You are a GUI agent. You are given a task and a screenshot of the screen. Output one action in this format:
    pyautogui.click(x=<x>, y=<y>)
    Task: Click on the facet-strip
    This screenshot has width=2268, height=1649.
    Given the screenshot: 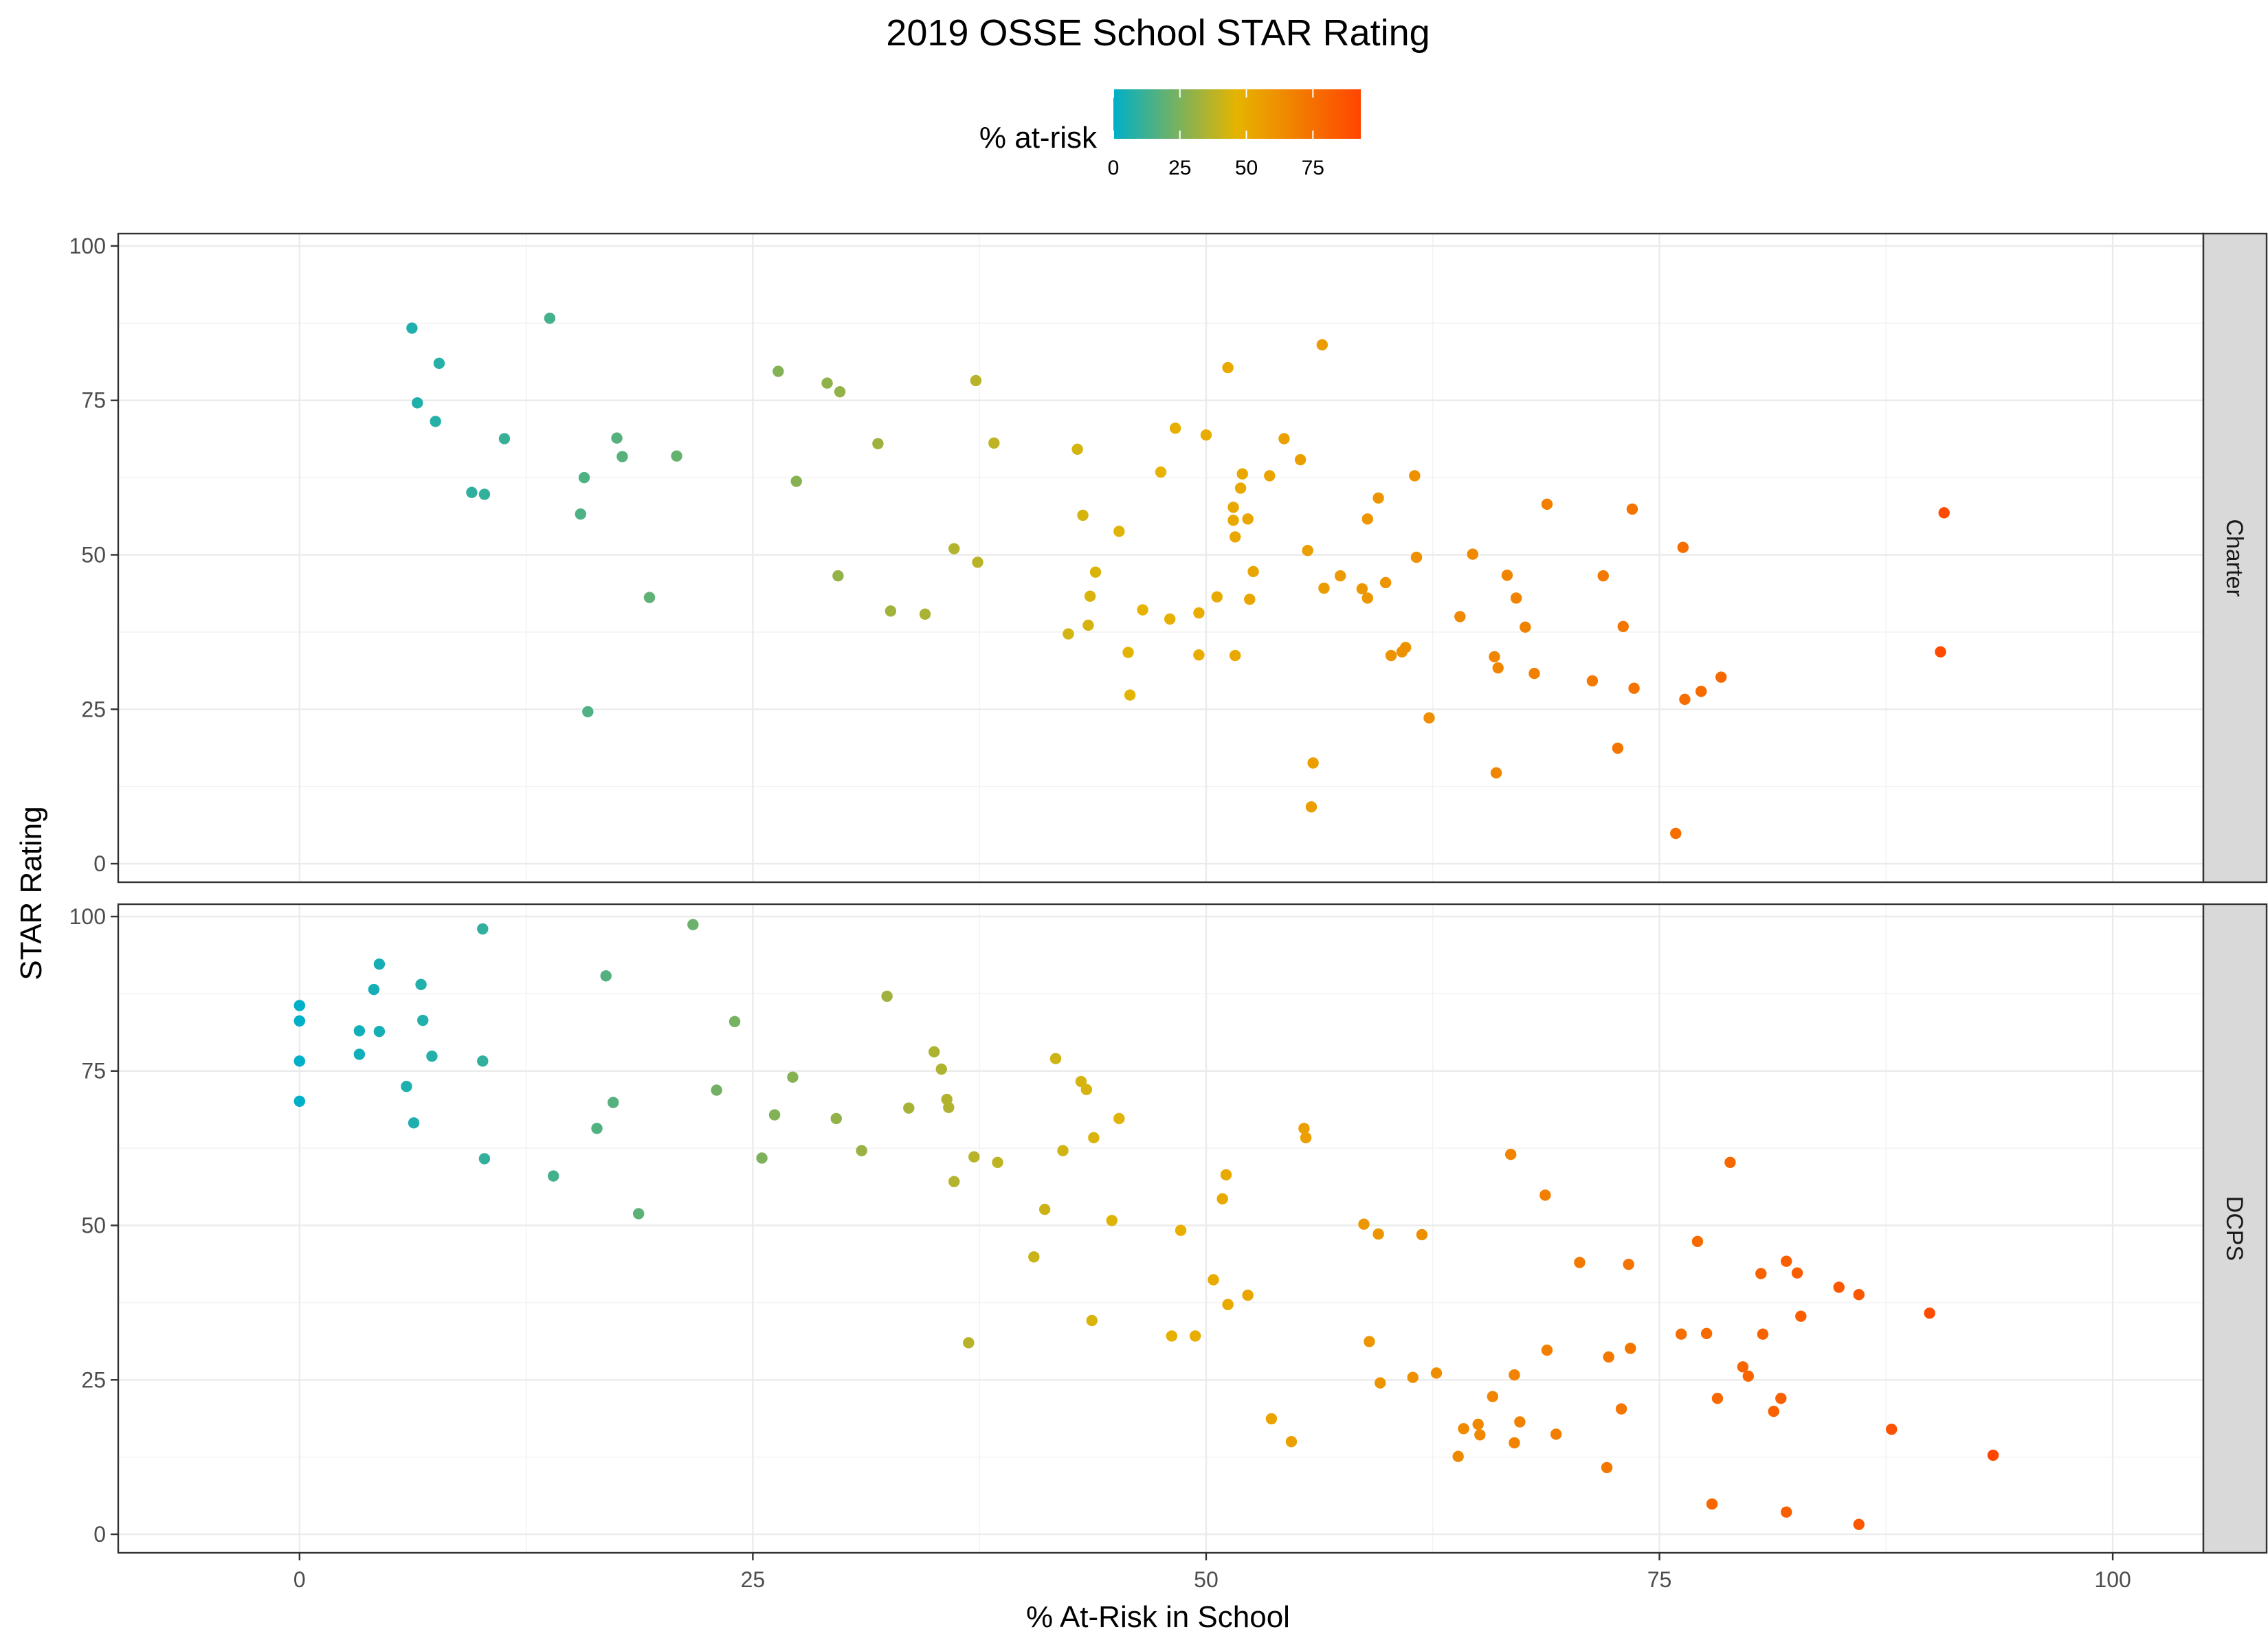 What is the action you would take?
    pyautogui.click(x=2235, y=558)
    